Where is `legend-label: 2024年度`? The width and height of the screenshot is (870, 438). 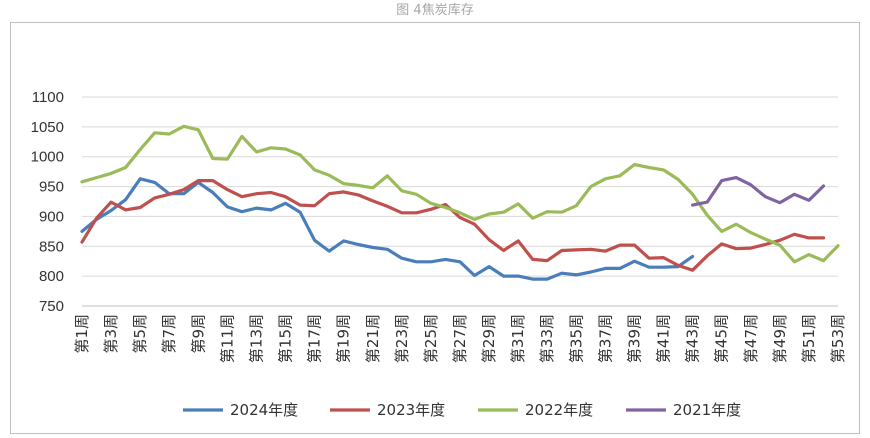
legend-label: 2024年度 is located at coordinates (264, 410).